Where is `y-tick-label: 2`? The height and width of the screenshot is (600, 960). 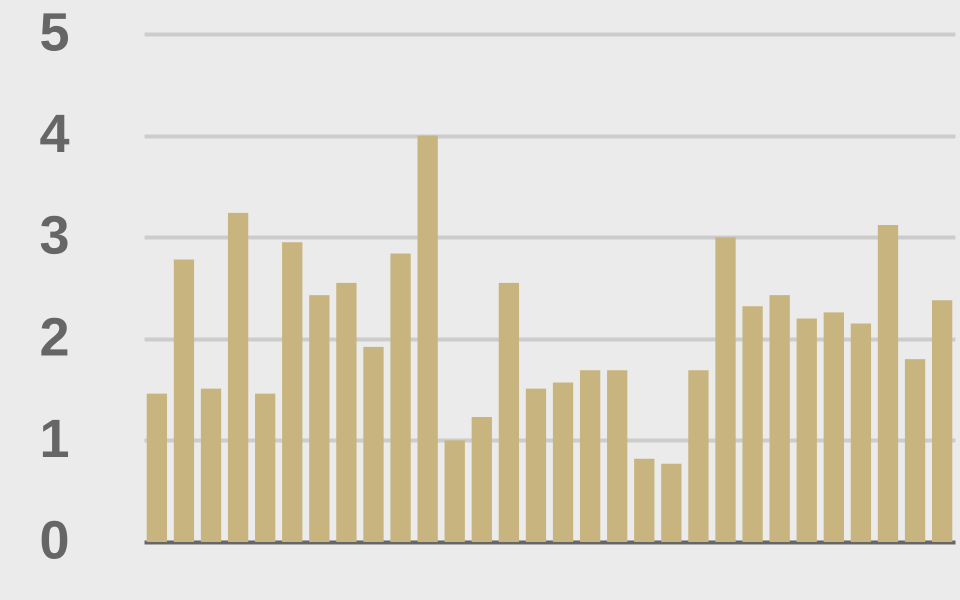 y-tick-label: 2 is located at coordinates (54, 337).